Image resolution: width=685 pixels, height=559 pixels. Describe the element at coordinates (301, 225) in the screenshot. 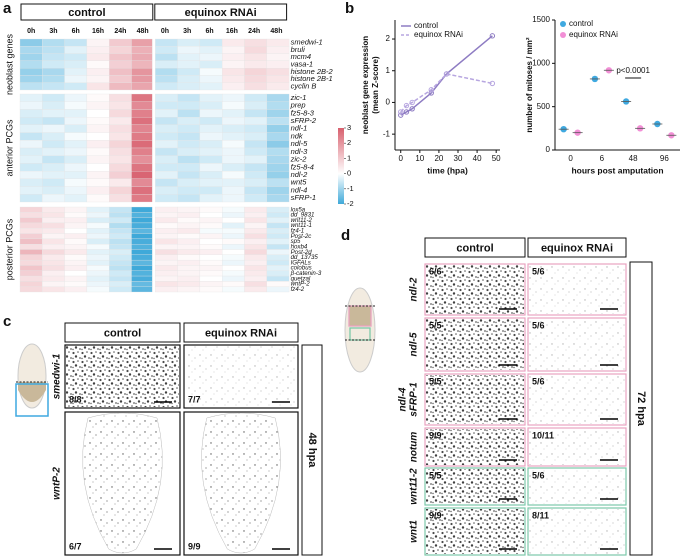

I see `gene-label: wnt11-1` at that location.